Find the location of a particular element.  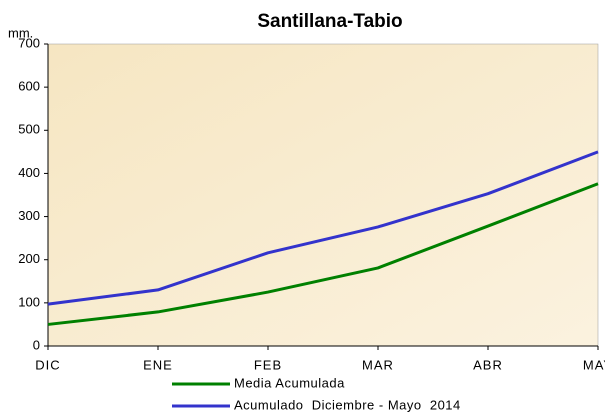

x-tick-label: ABR is located at coordinates (488, 364).